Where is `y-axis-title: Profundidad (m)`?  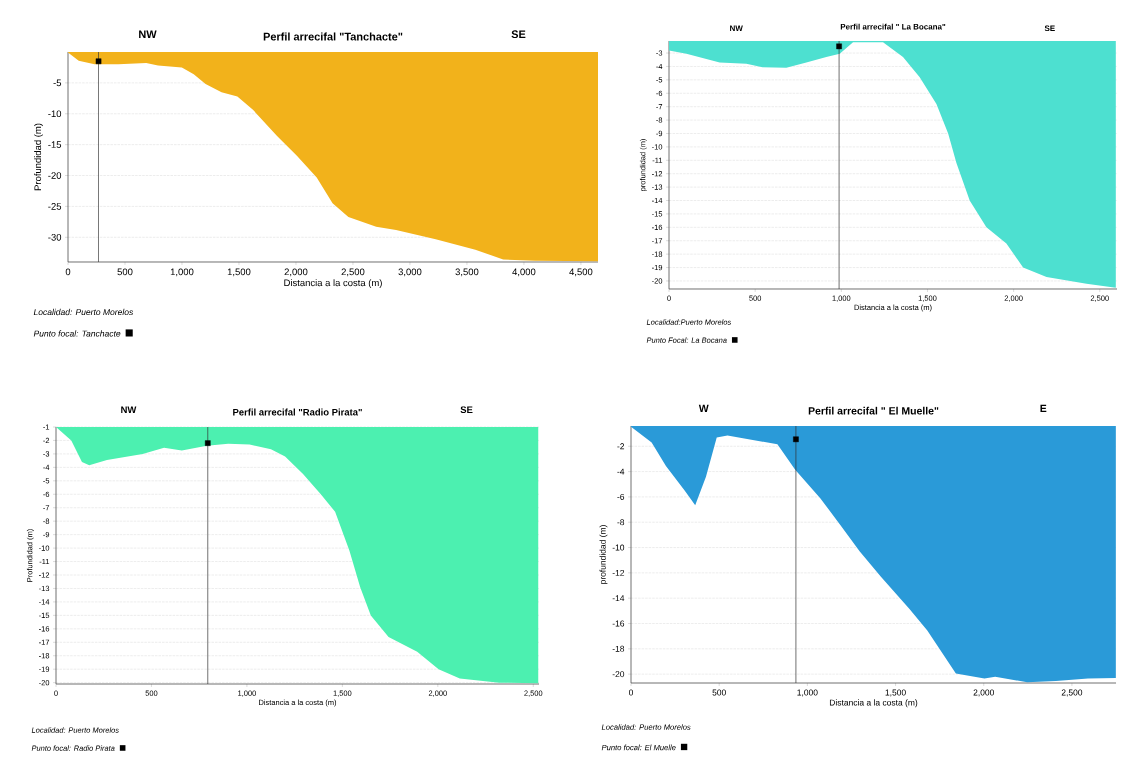
y-axis-title: Profundidad (m) is located at coordinates (38, 157).